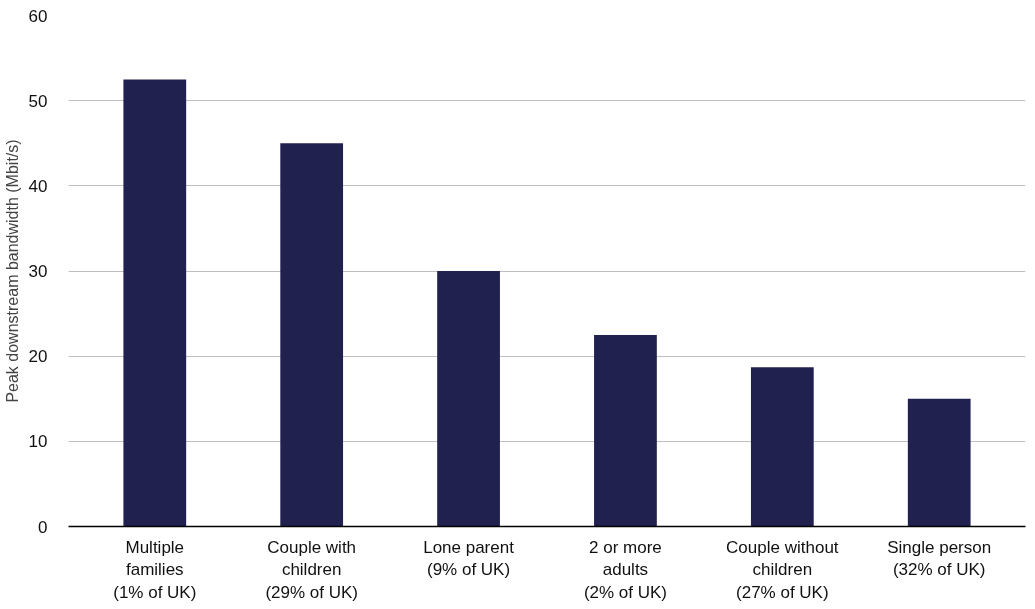 Image resolution: width=1035 pixels, height=609 pixels. What do you see at coordinates (155, 570) in the screenshot?
I see `x-tick-label: Multiple families (1% of UK)` at bounding box center [155, 570].